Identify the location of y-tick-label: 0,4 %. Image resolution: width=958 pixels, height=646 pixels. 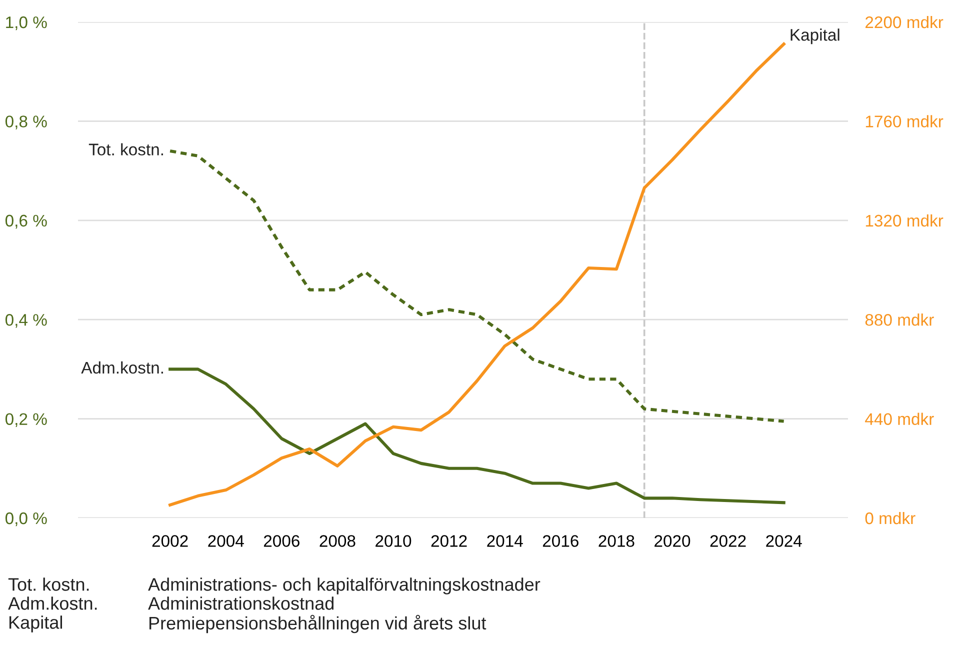
(26, 321).